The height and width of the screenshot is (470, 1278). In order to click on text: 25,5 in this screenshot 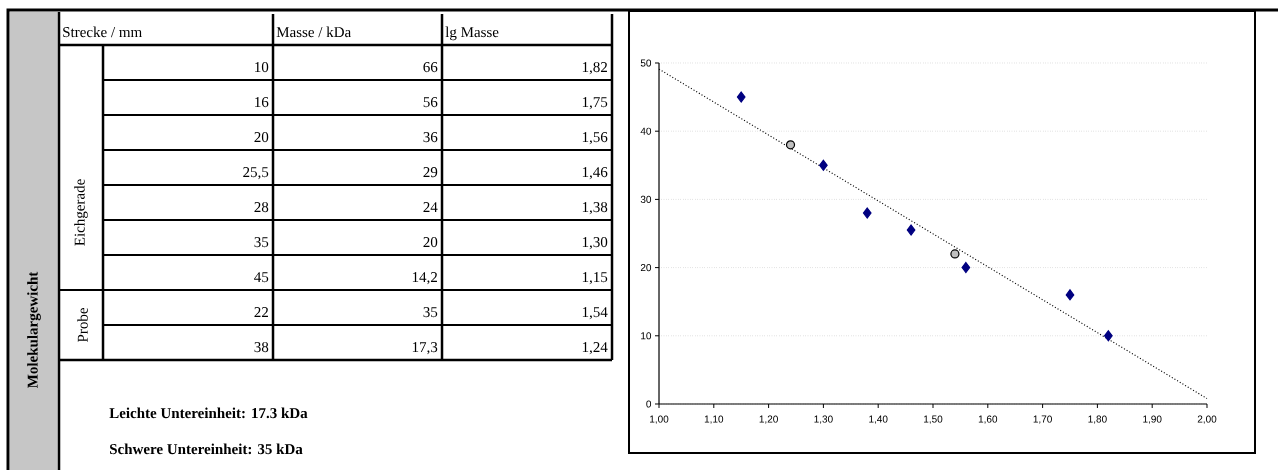, I will do `click(256, 173)`.